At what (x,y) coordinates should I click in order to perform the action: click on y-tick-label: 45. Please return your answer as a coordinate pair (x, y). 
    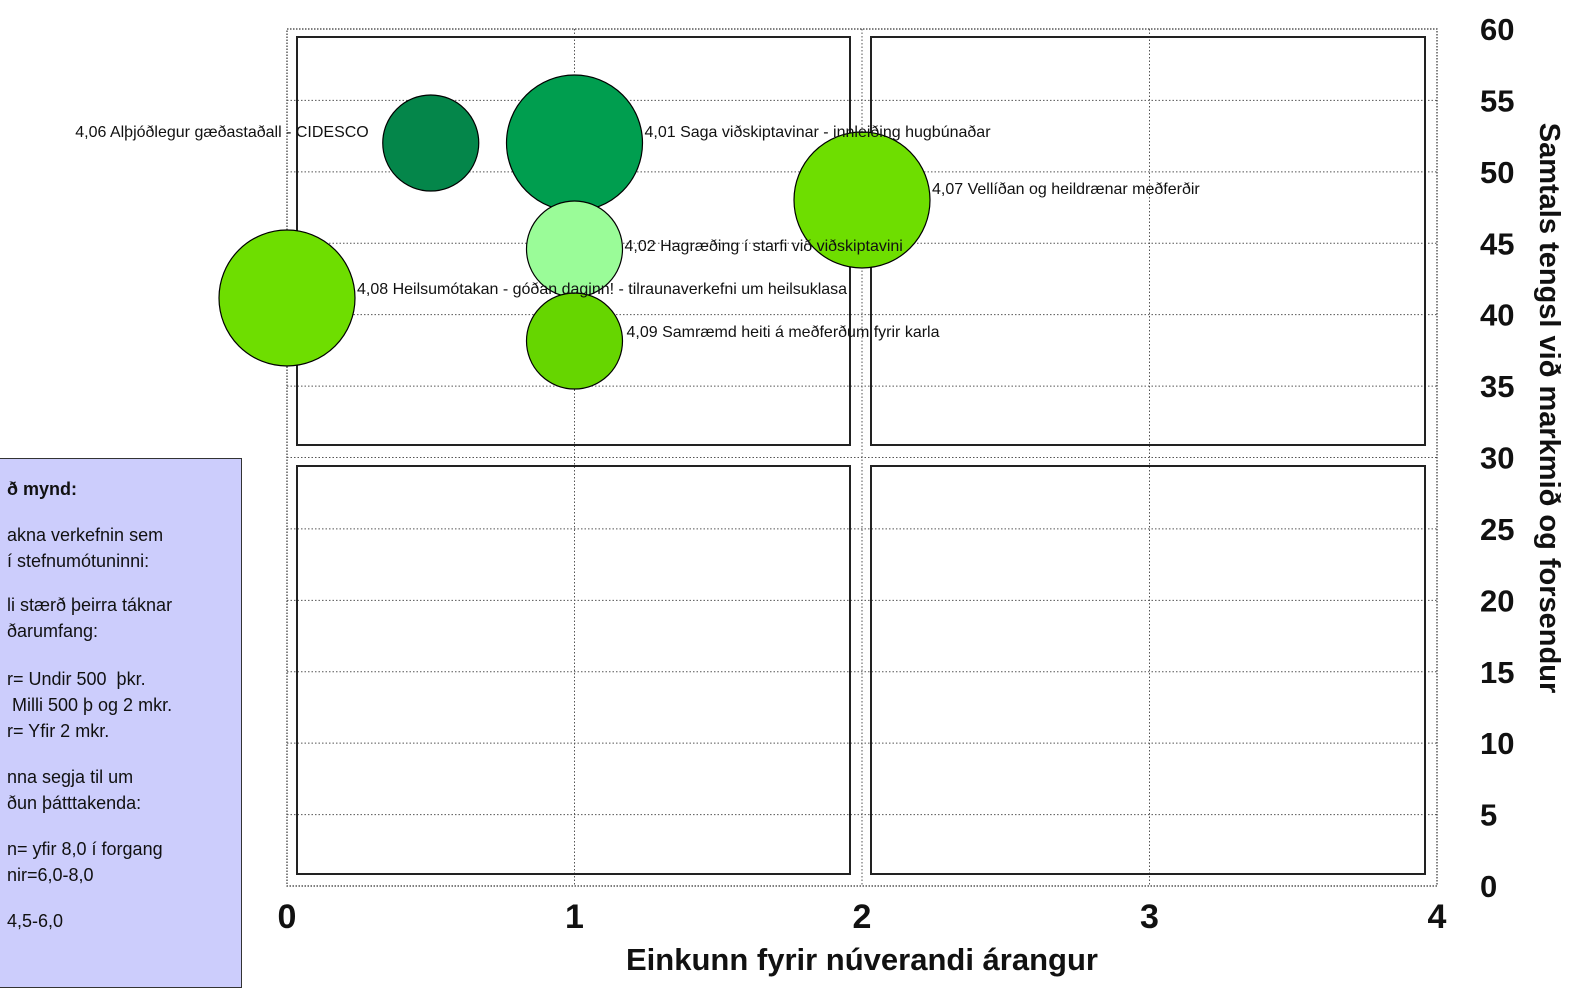
    Looking at the image, I should click on (1497, 243).